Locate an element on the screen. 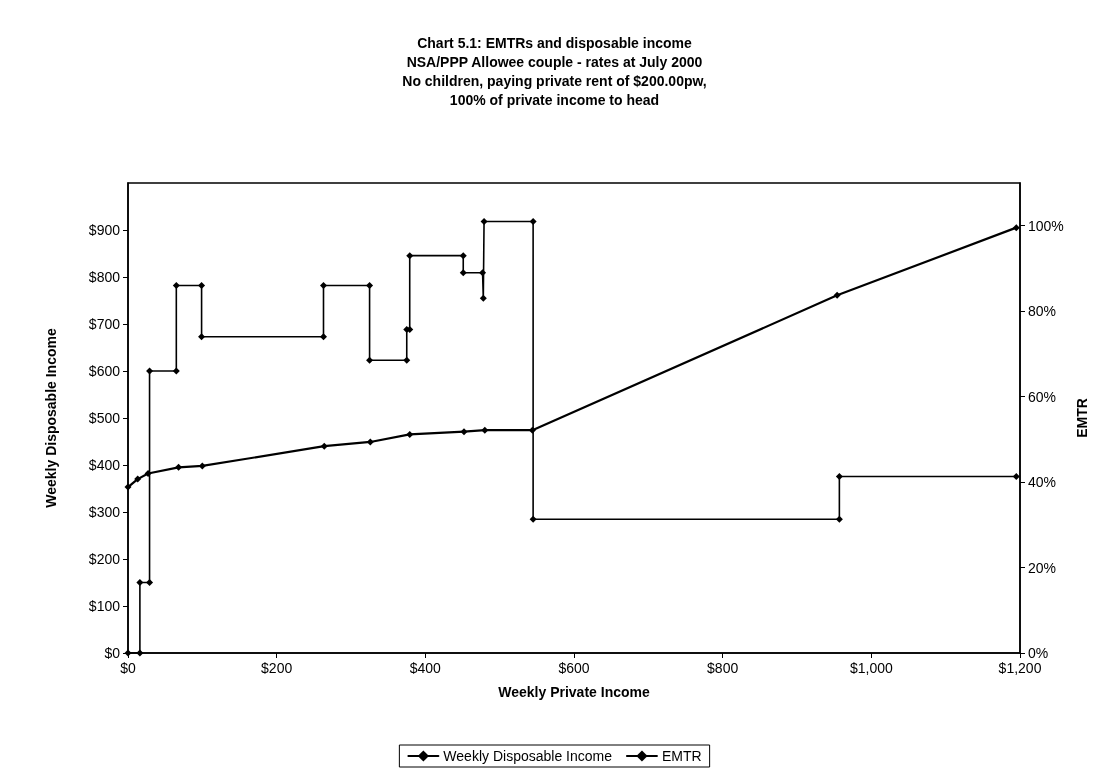 The width and height of the screenshot is (1109, 775). x-tick-label: $1,200 is located at coordinates (1020, 668).